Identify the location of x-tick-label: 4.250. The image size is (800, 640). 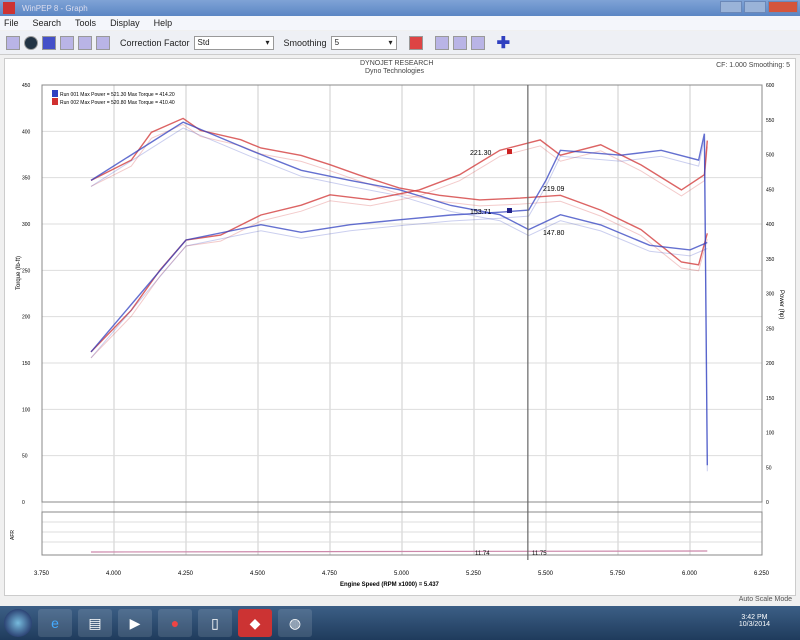
(186, 574).